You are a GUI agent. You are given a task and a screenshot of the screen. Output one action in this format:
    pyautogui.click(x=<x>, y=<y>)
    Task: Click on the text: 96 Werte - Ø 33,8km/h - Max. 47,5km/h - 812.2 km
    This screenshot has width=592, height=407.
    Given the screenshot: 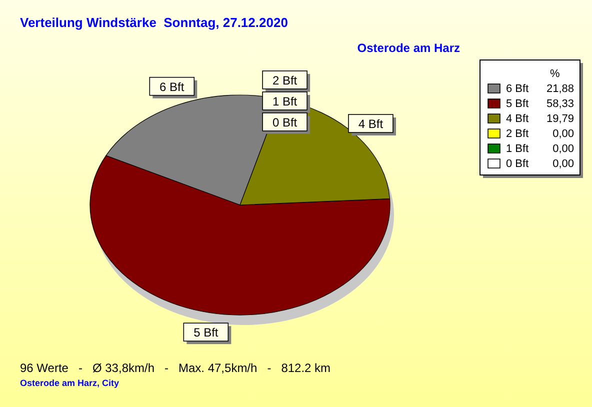 What is the action you would take?
    pyautogui.click(x=175, y=368)
    